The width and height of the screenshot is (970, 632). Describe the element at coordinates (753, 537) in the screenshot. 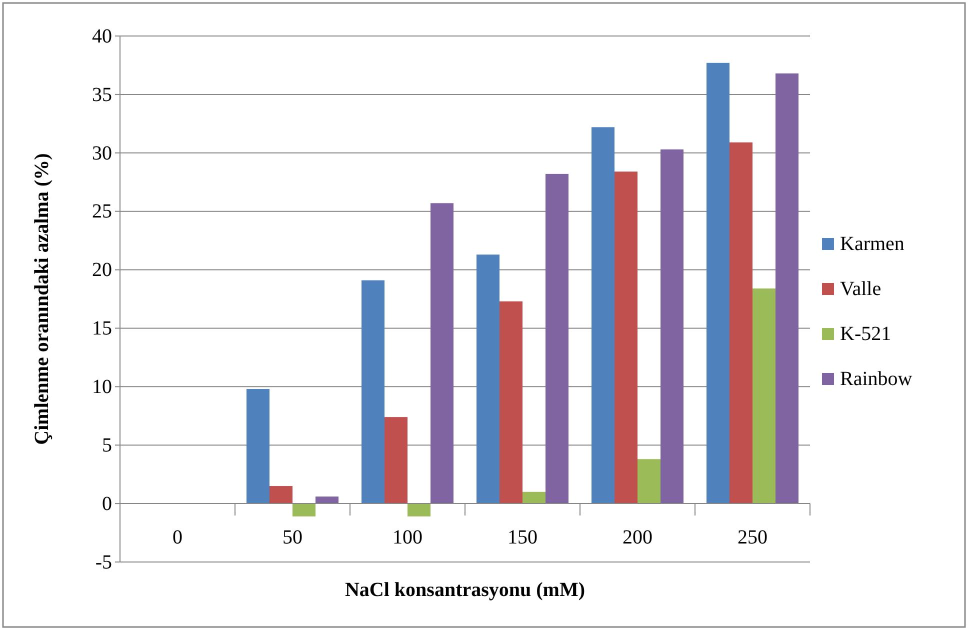

I see `x-tick-label: 250` at that location.